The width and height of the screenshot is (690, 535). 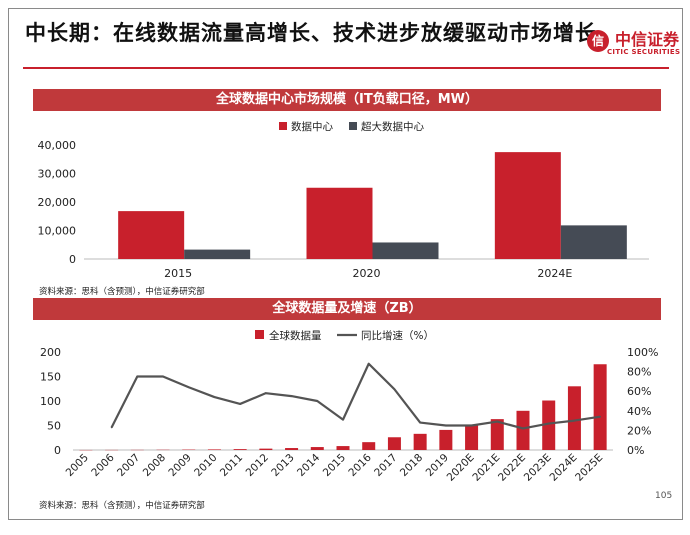 I want to click on y-tick-label: 20,000, so click(x=57, y=202).